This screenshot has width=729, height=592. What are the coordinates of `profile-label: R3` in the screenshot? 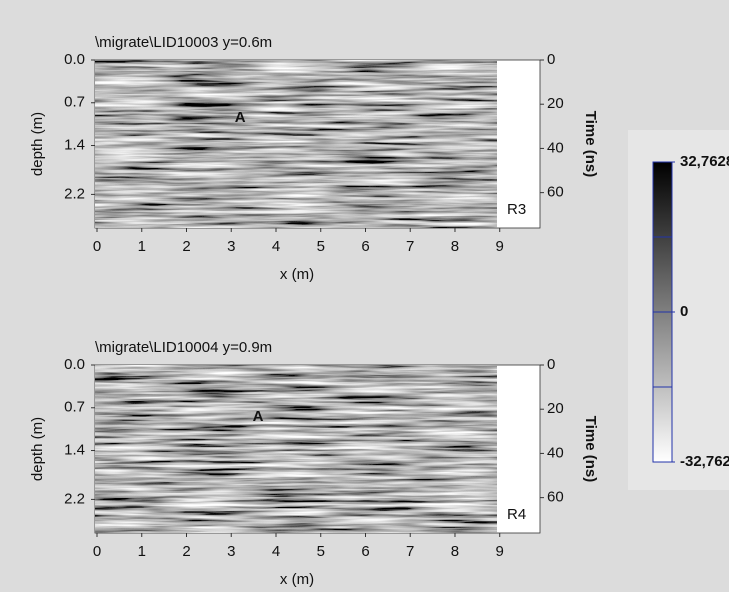 It's located at (516, 209).